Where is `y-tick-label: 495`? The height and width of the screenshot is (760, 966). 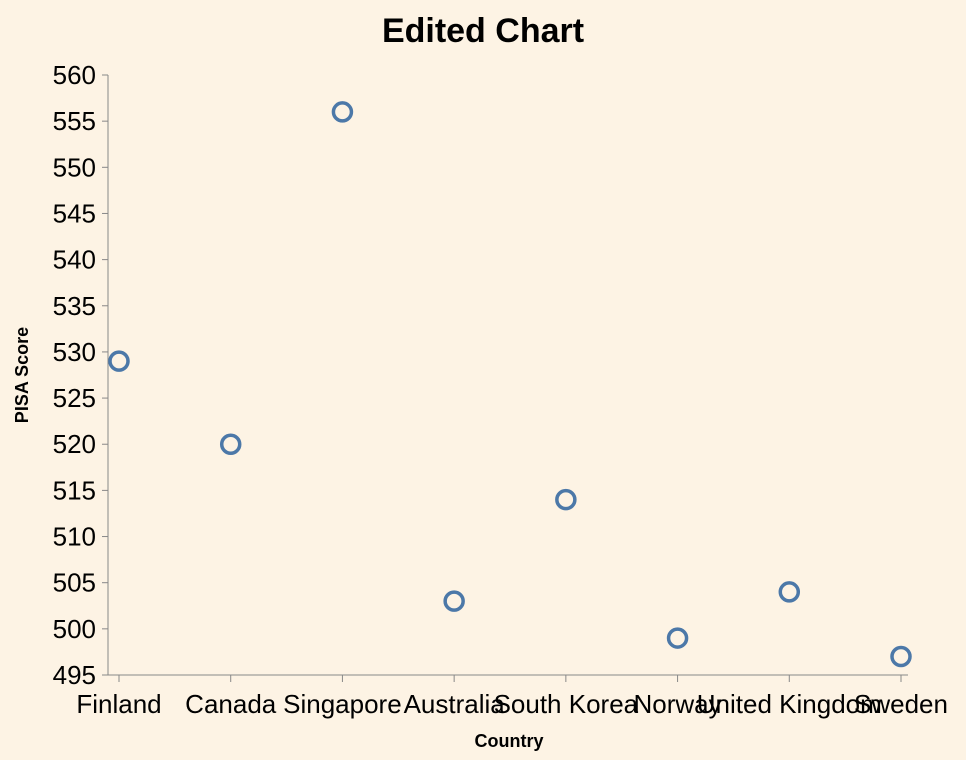 y-tick-label: 495 is located at coordinates (74, 675).